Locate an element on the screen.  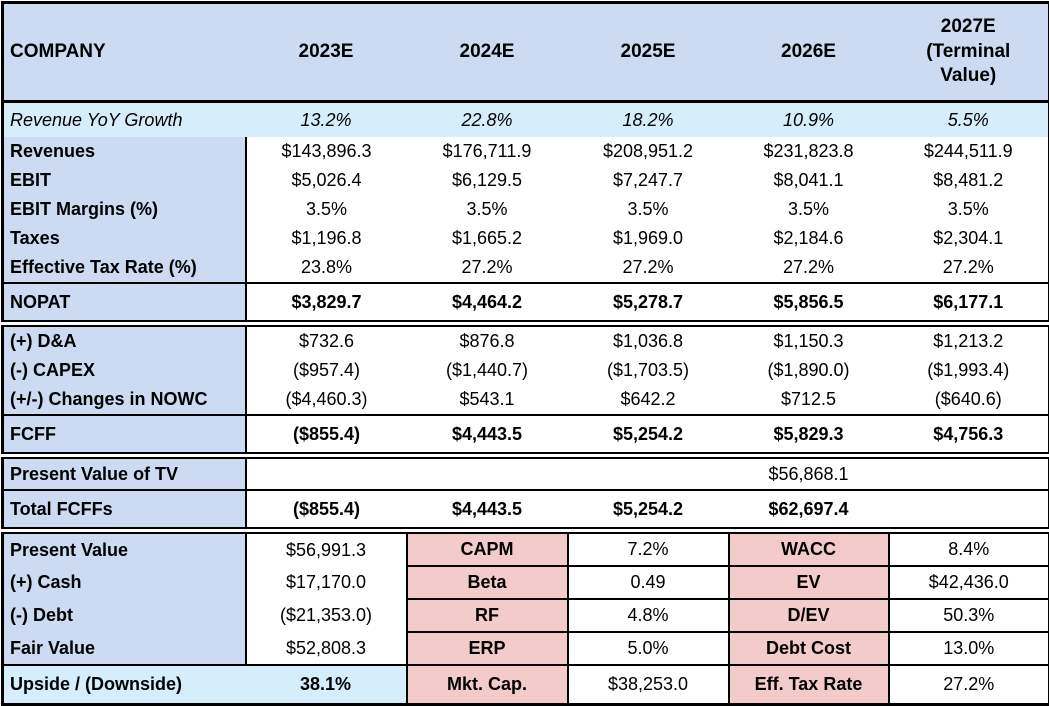
assumption-value: 0.49 is located at coordinates (648, 582).